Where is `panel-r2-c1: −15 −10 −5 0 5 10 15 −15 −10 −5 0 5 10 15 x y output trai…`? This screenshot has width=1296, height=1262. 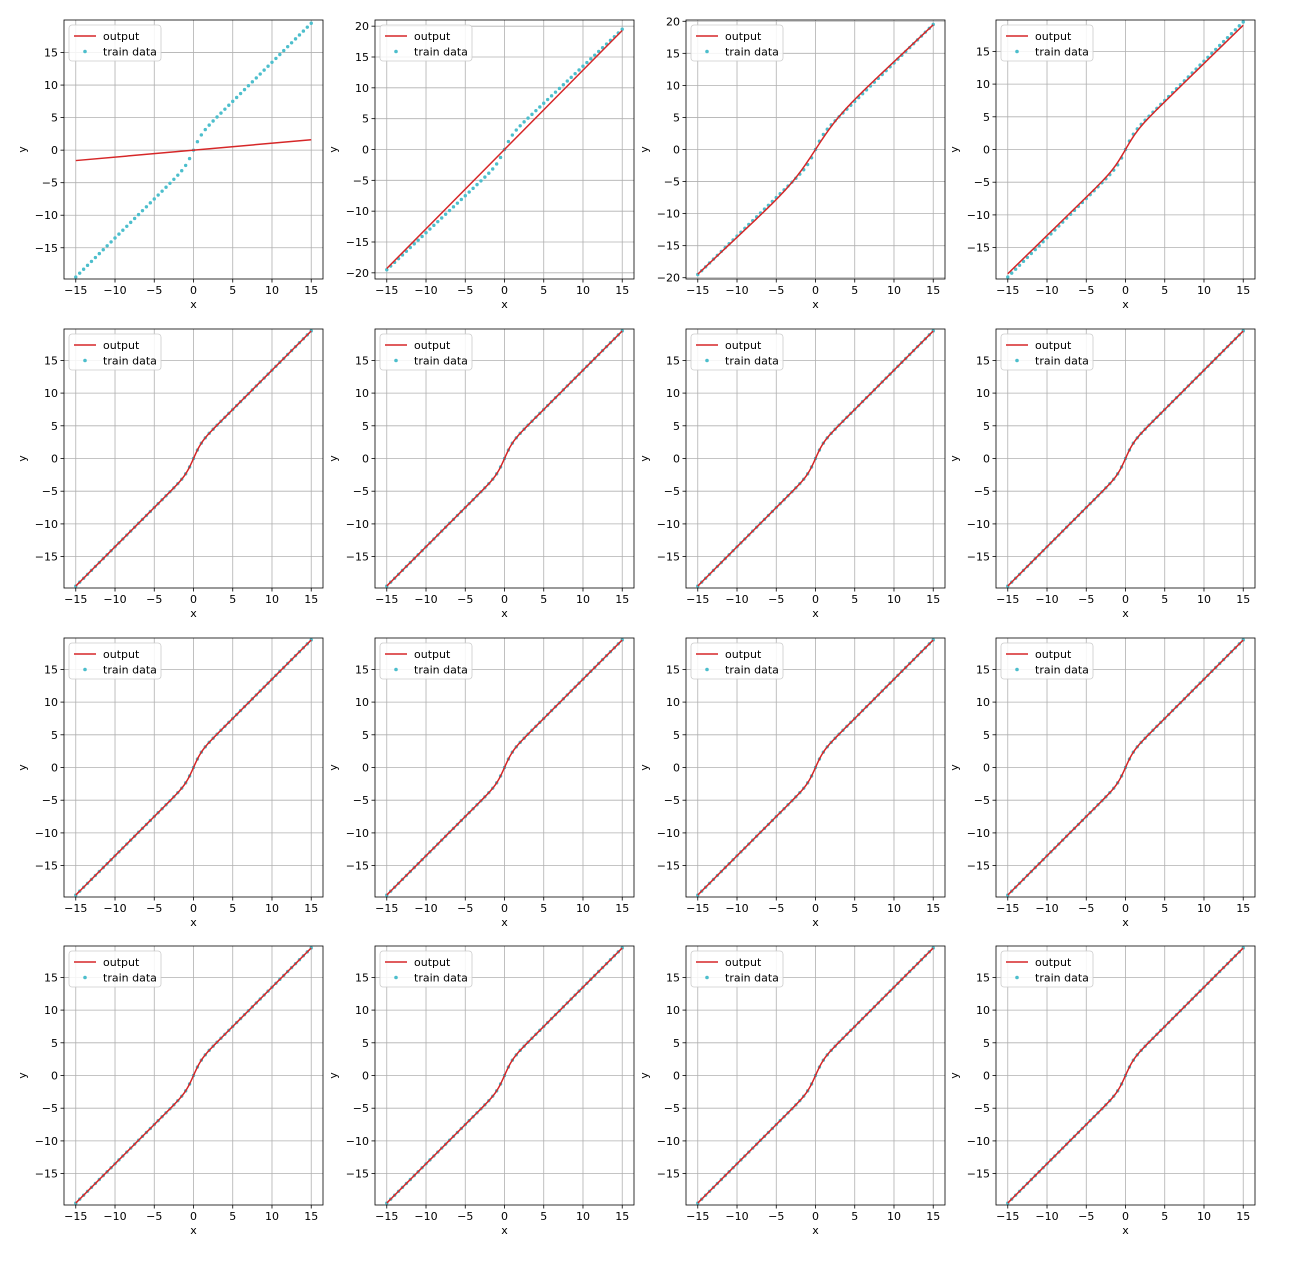
panel-r2-c1: −15 −10 −5 0 5 10 15 −15 −10 −5 0 5 10 15 x y output trai… is located at coordinates (170, 474).